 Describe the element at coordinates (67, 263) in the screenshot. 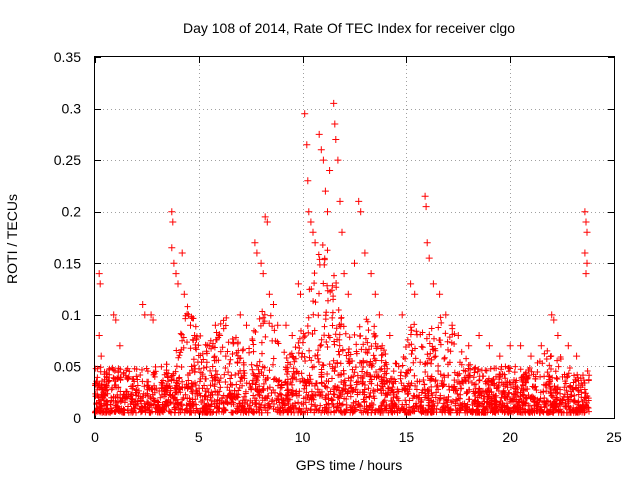

I see `y-tick-label: 0.15` at that location.